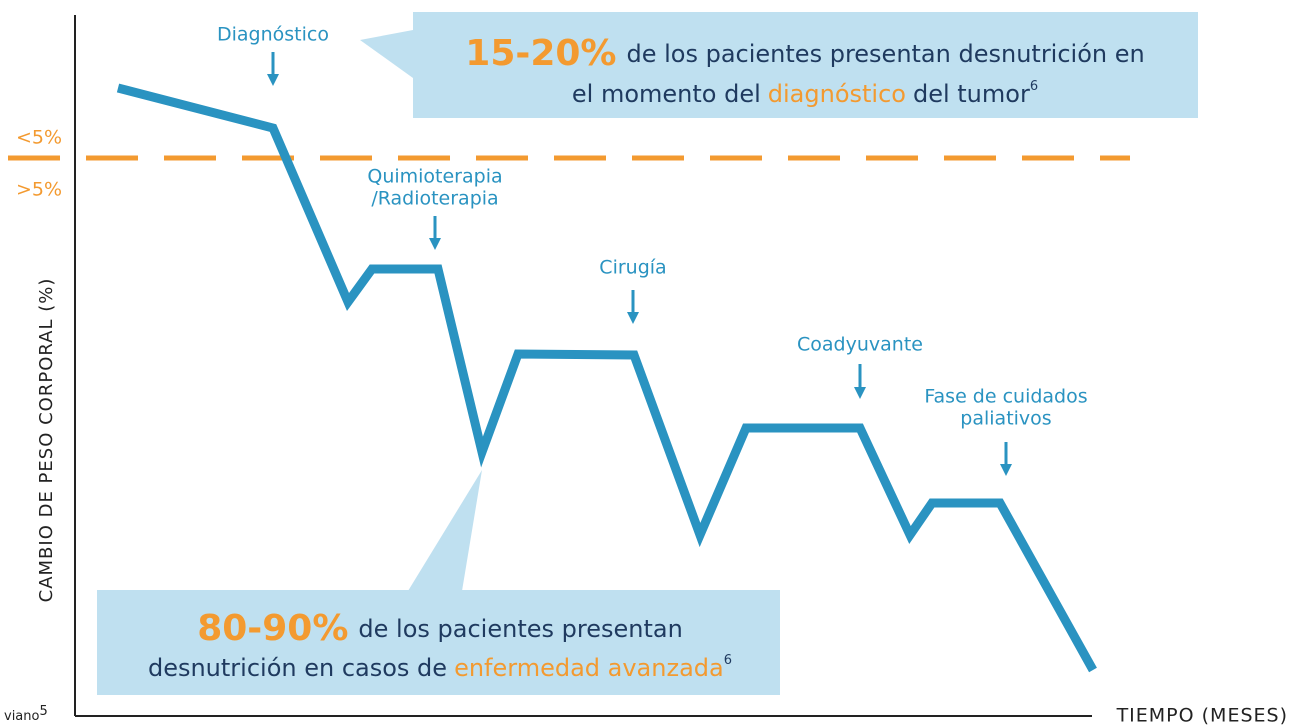  What do you see at coordinates (39, 190) in the screenshot?
I see `threshold-label: >5%` at bounding box center [39, 190].